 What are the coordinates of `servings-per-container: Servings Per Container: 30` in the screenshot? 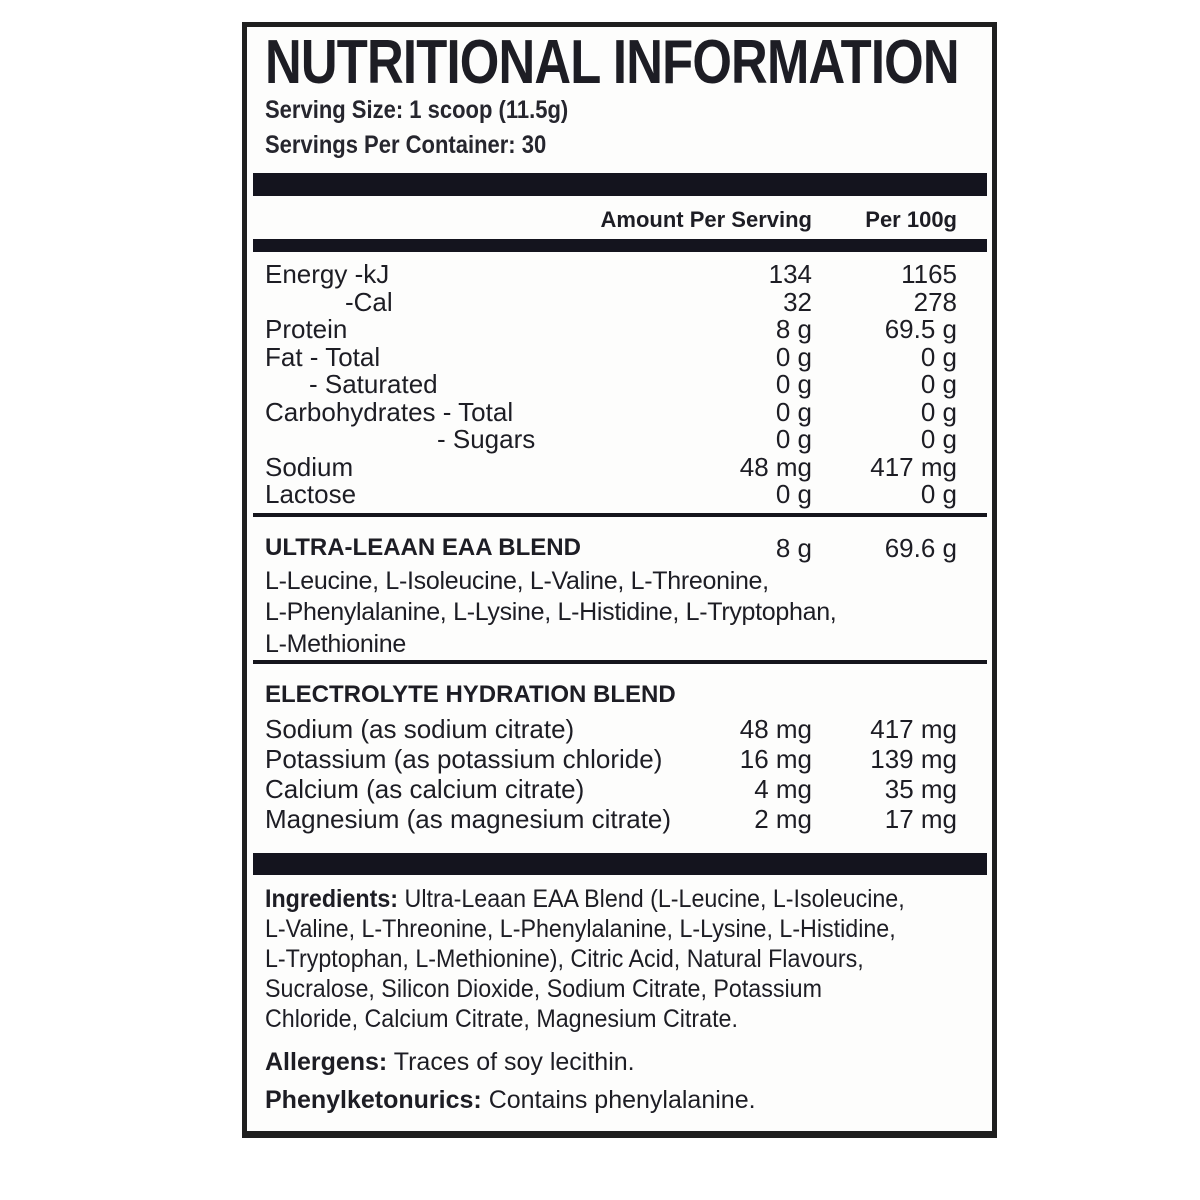 It's located at (406, 145).